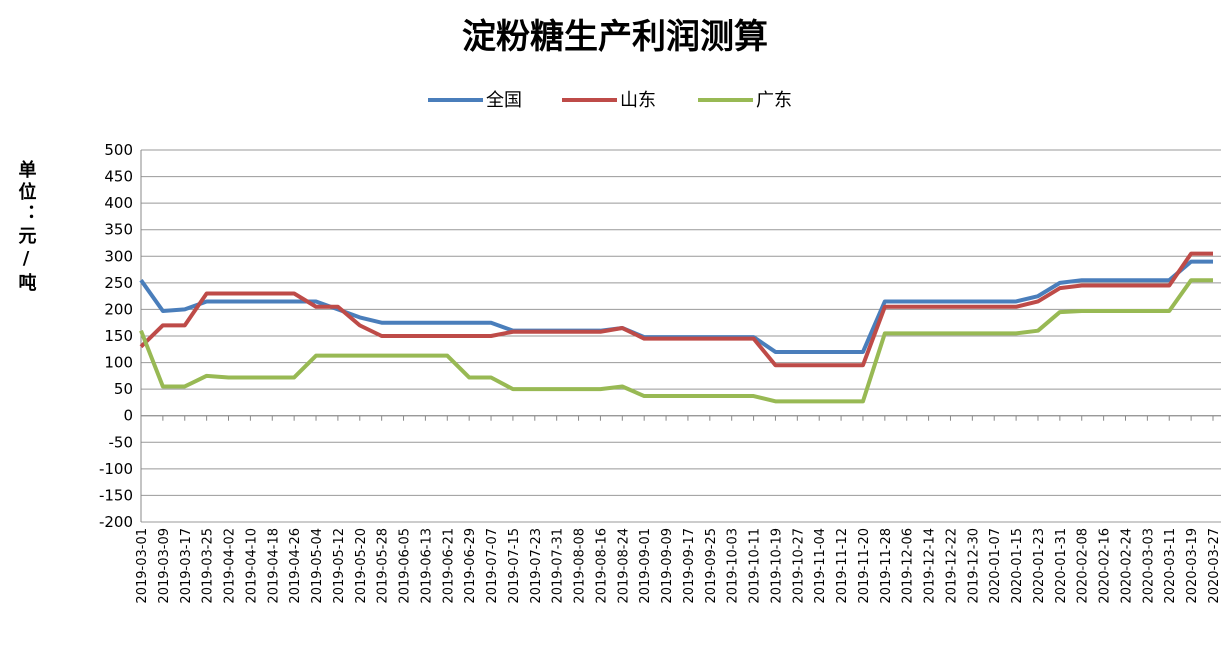 Image resolution: width=1225 pixels, height=654 pixels. I want to click on x-tick-label: 2020-03-27, so click(1214, 566).